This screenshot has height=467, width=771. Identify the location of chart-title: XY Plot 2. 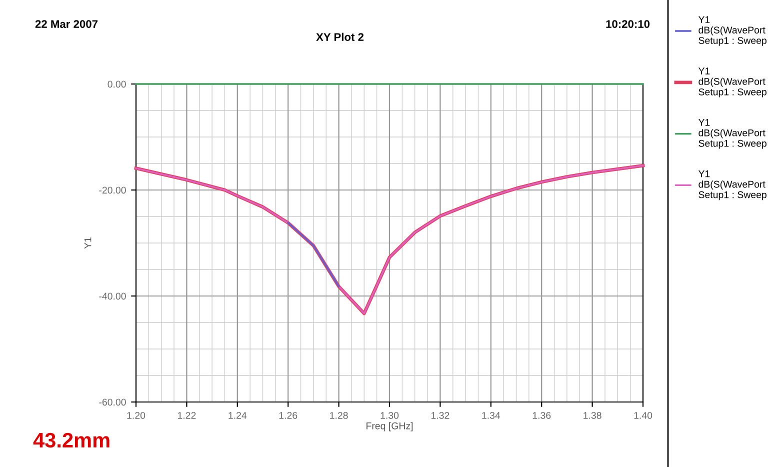
(340, 36).